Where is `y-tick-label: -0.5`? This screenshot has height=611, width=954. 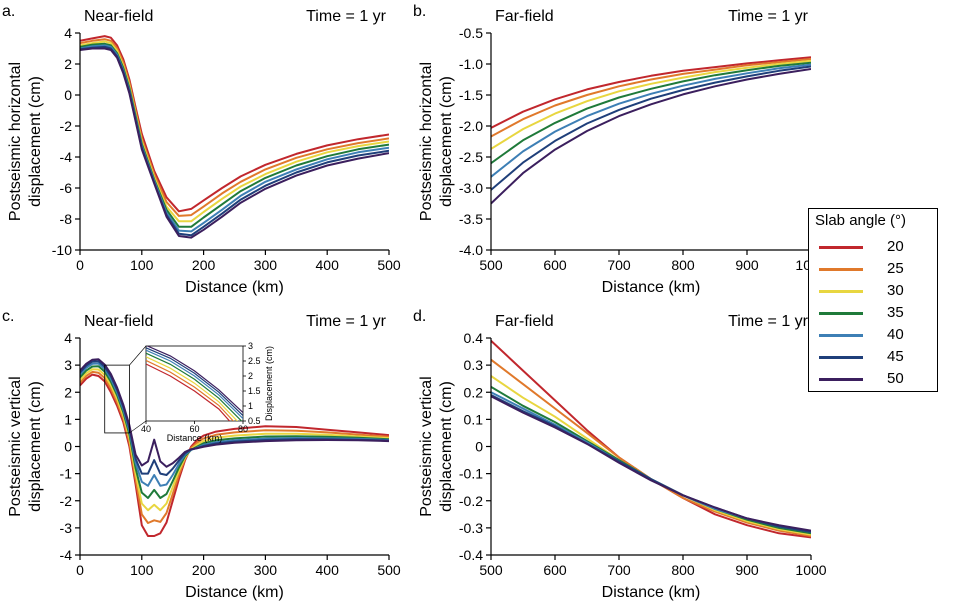 y-tick-label: -0.5 is located at coordinates (471, 33).